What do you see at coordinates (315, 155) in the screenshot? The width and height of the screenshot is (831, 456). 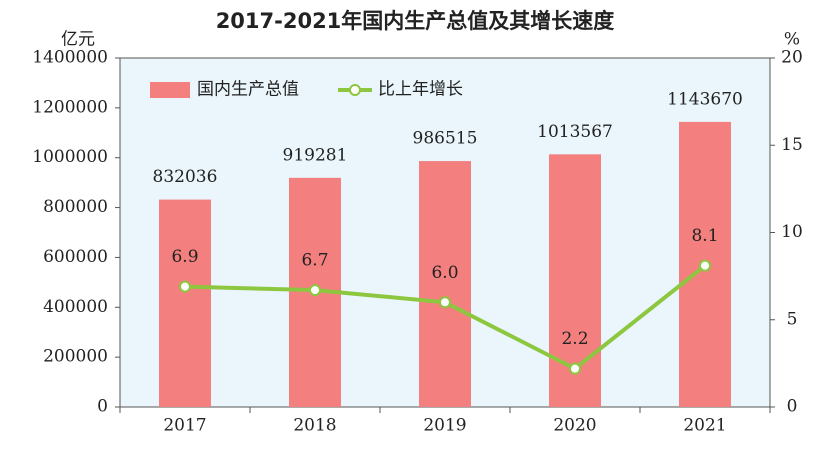 I see `bar-value-label: 919281` at bounding box center [315, 155].